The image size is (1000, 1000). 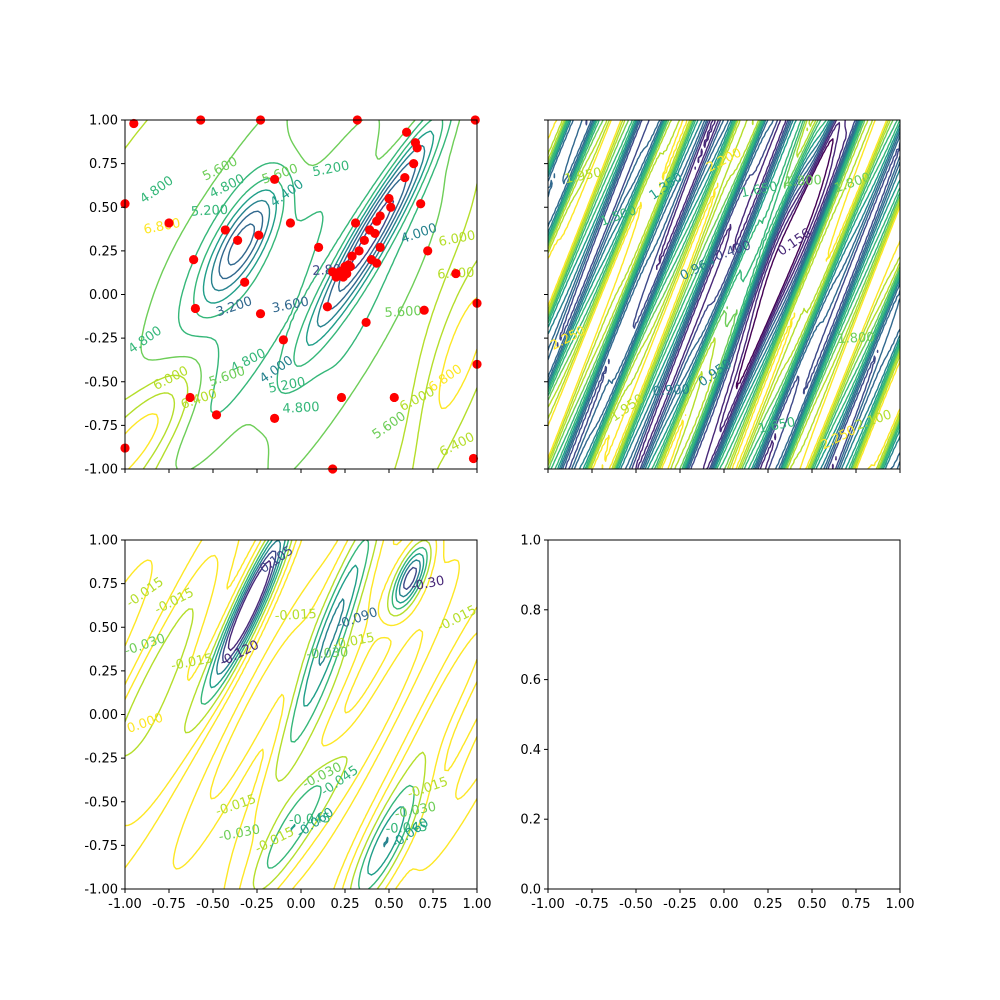 What do you see at coordinates (101, 846) in the screenshot?
I see `bottom-left-ytick-label: -0.75` at bounding box center [101, 846].